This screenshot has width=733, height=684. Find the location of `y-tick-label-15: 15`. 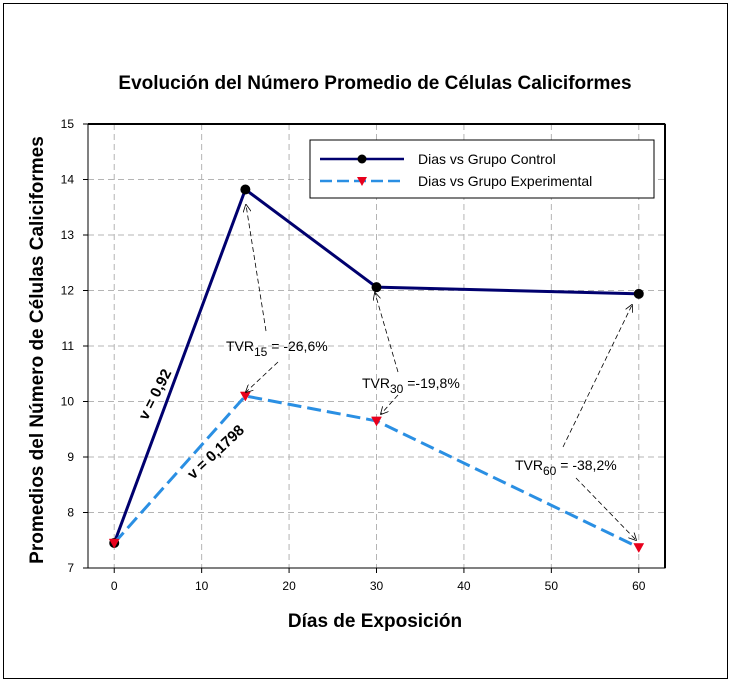

y-tick-label-15: 15 is located at coordinates (68, 124).